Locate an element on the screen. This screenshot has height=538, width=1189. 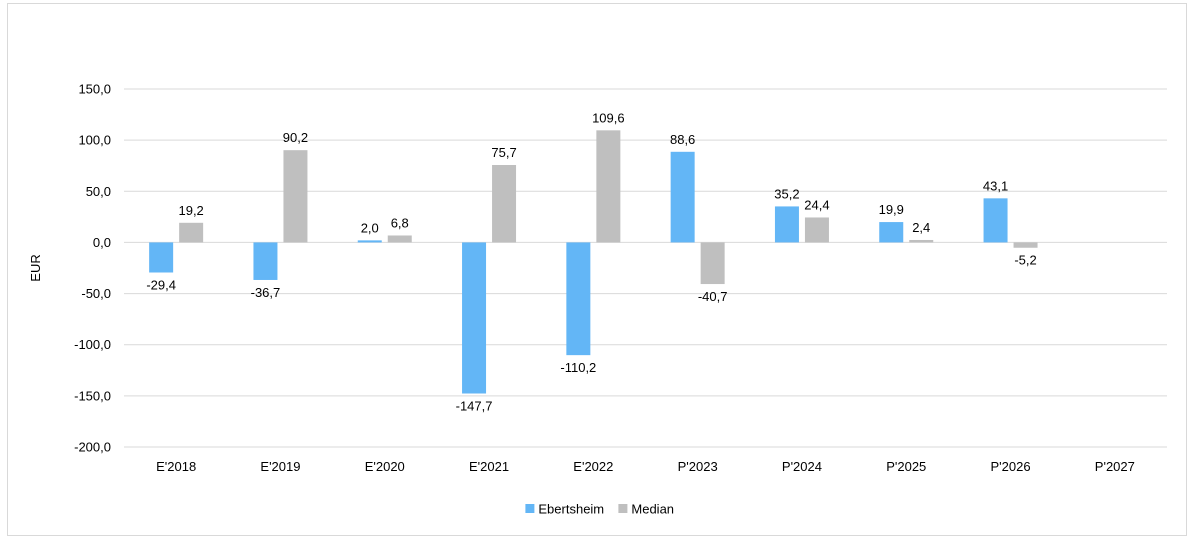
data-label: 2,4 is located at coordinates (921, 227).